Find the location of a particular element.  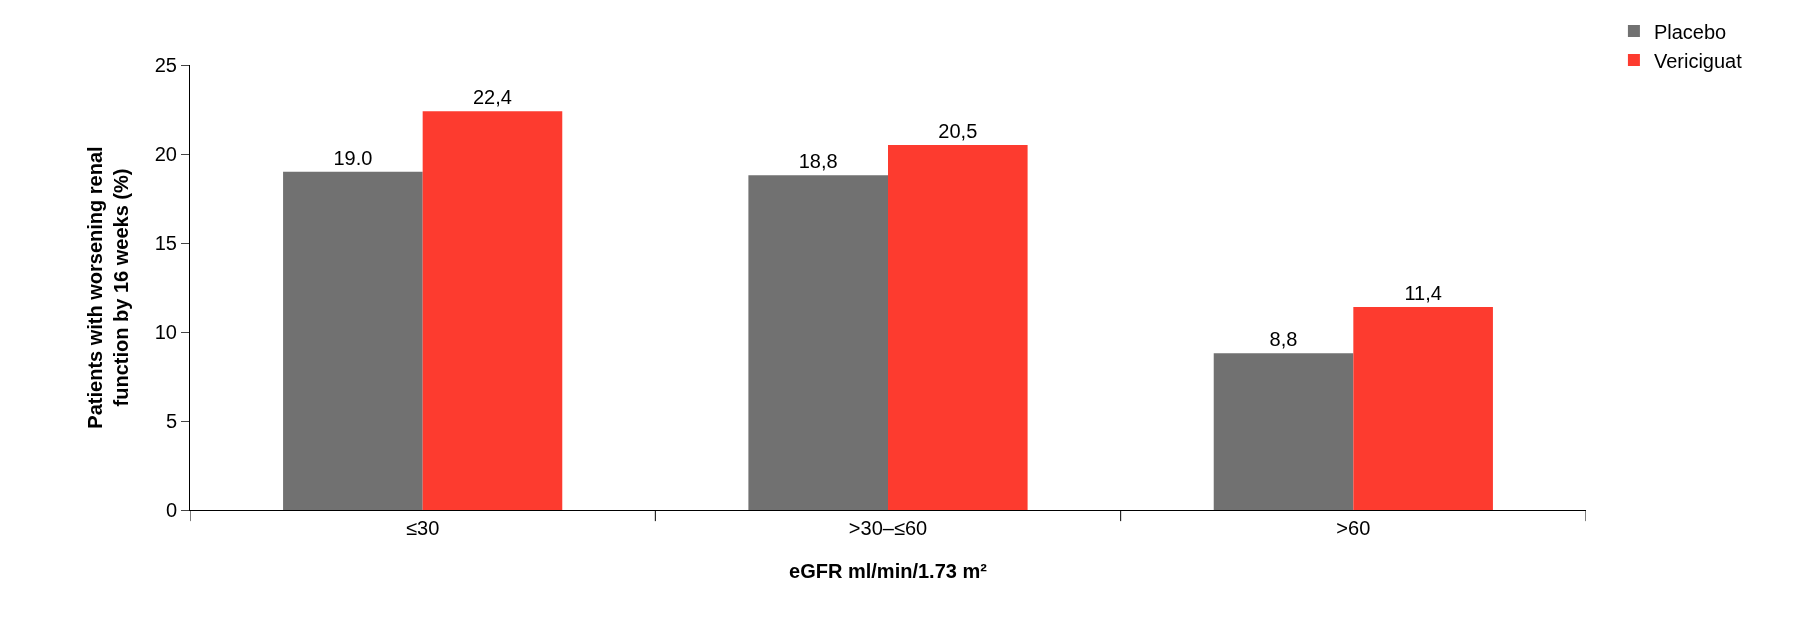

legend-label: Placebo is located at coordinates (1690, 31).